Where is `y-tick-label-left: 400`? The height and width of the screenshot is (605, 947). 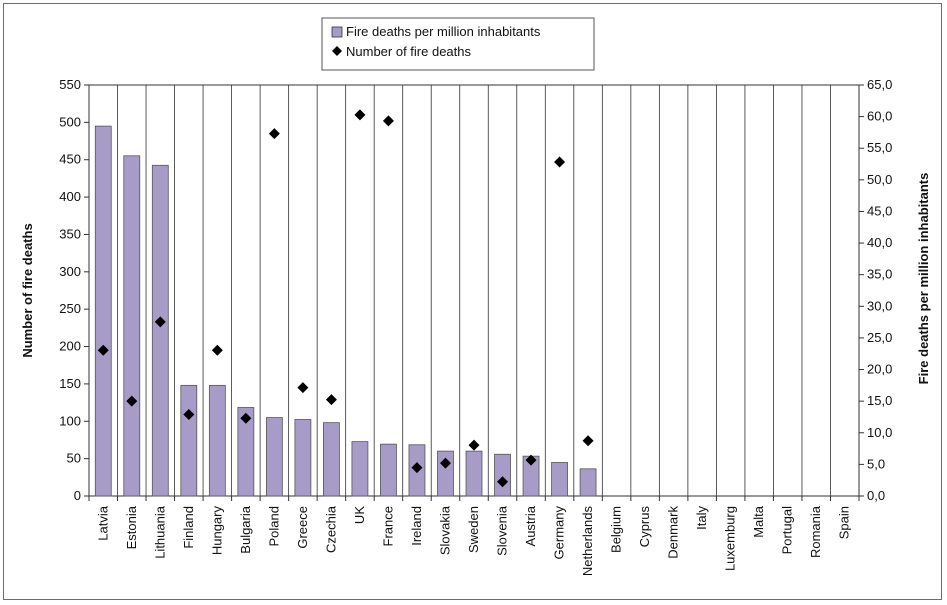
y-tick-label-left: 400 is located at coordinates (70, 196).